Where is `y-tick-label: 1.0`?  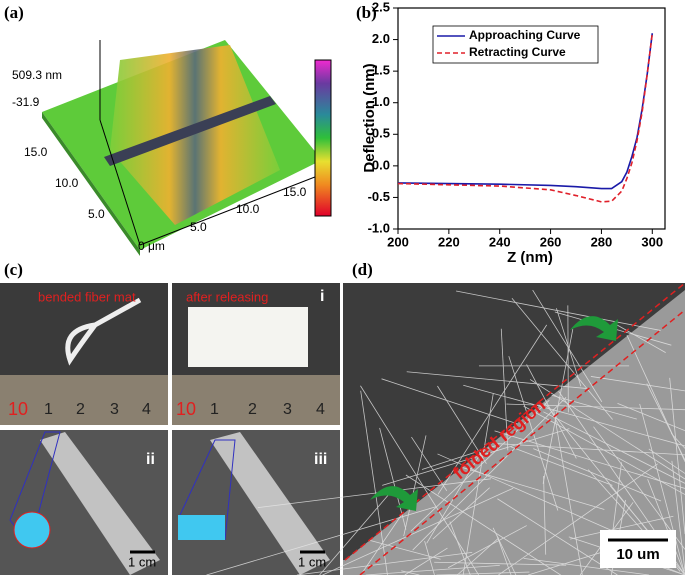 y-tick-label: 1.0 is located at coordinates (381, 101).